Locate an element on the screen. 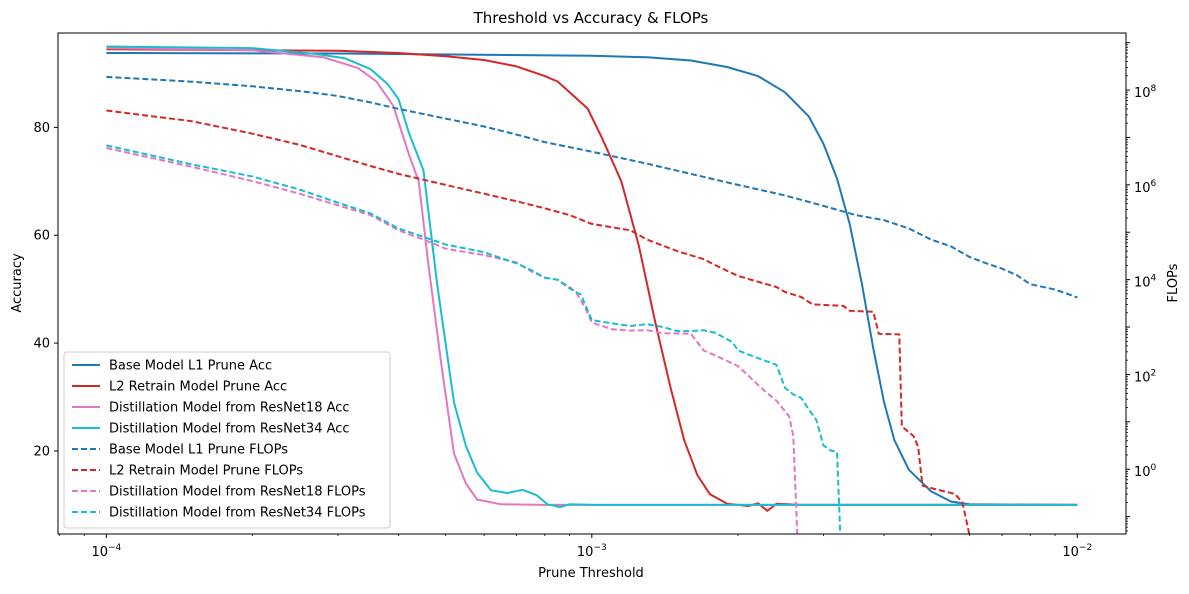  y-tick-label: 20 is located at coordinates (41, 451).